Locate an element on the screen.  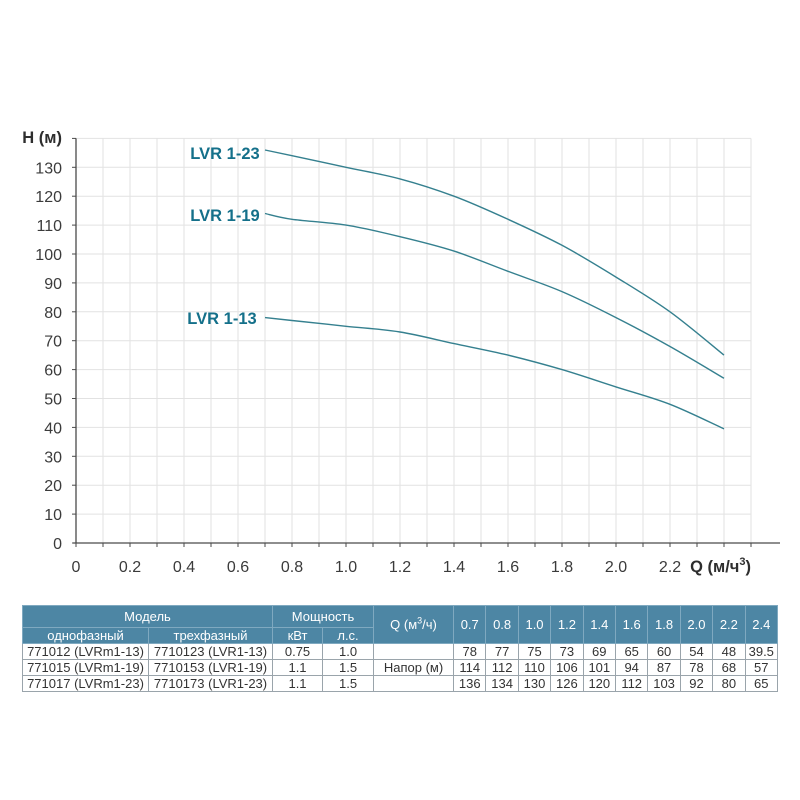
cell-head-value: 101 is located at coordinates (599, 667).